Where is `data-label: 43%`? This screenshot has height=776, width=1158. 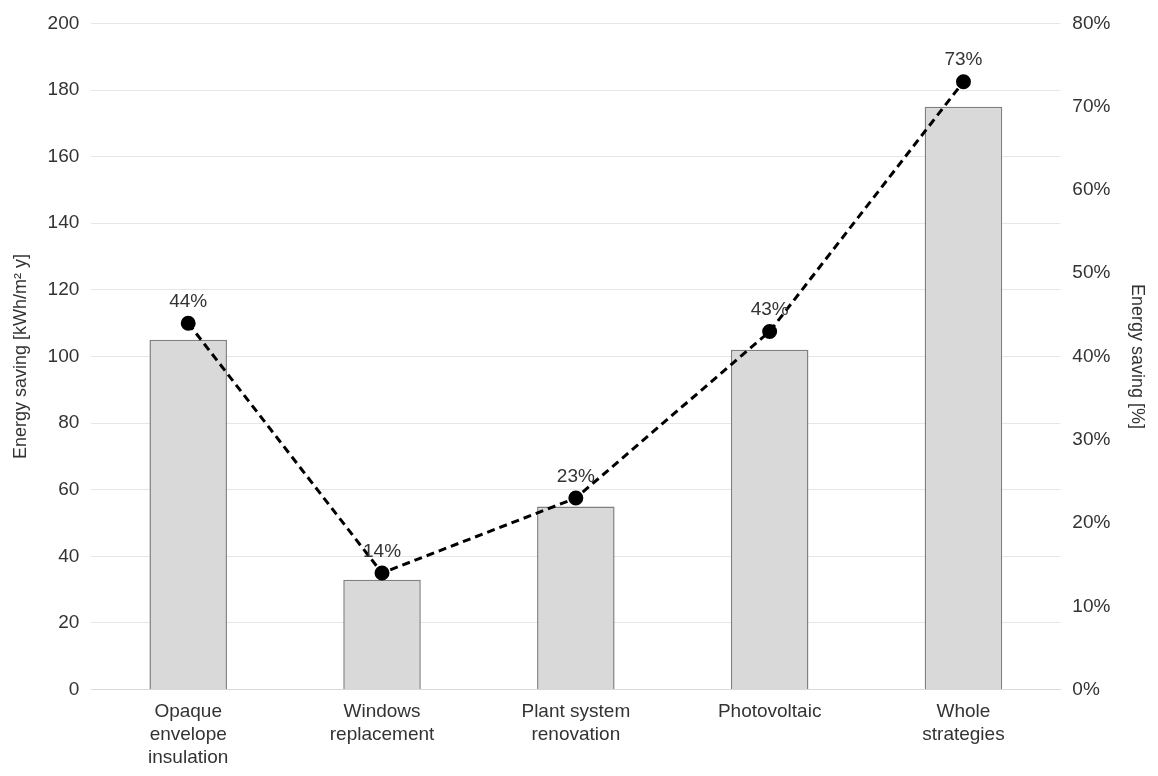
data-label: 43% is located at coordinates (769, 309).